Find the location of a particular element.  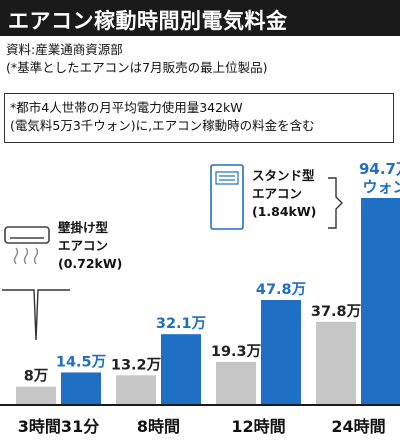

x-tick-label-3: 24時間 is located at coordinates (358, 426).